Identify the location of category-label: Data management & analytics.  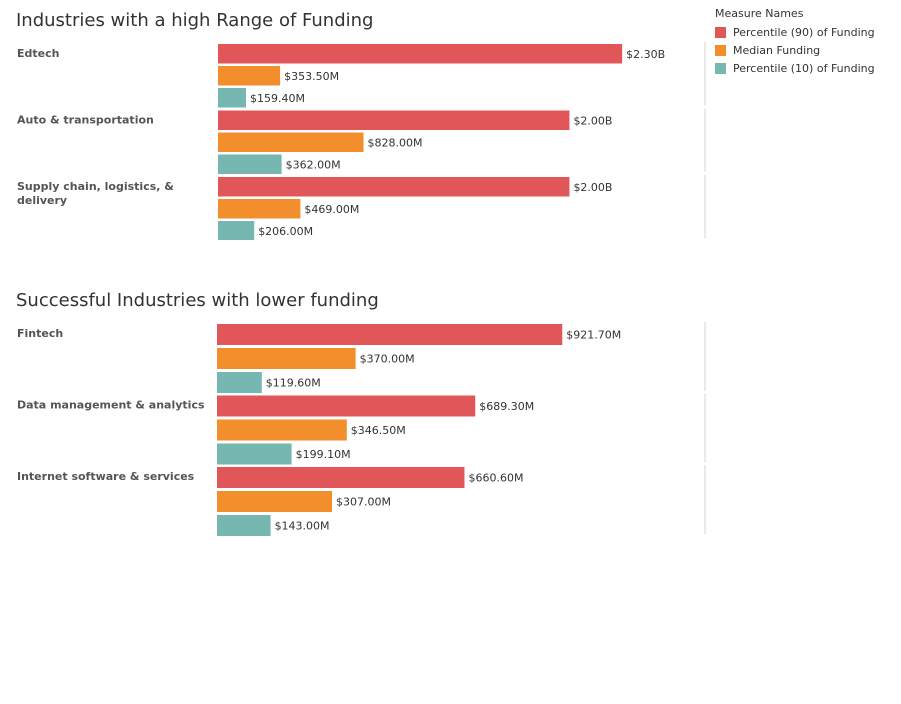
(111, 405).